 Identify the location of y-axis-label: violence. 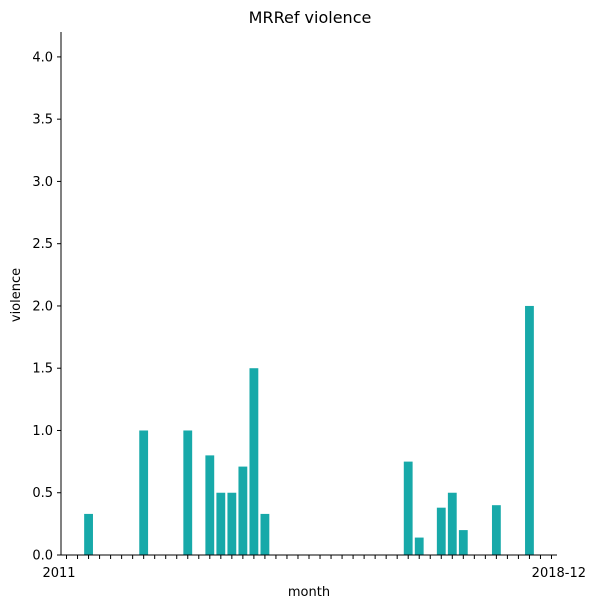
(16, 295).